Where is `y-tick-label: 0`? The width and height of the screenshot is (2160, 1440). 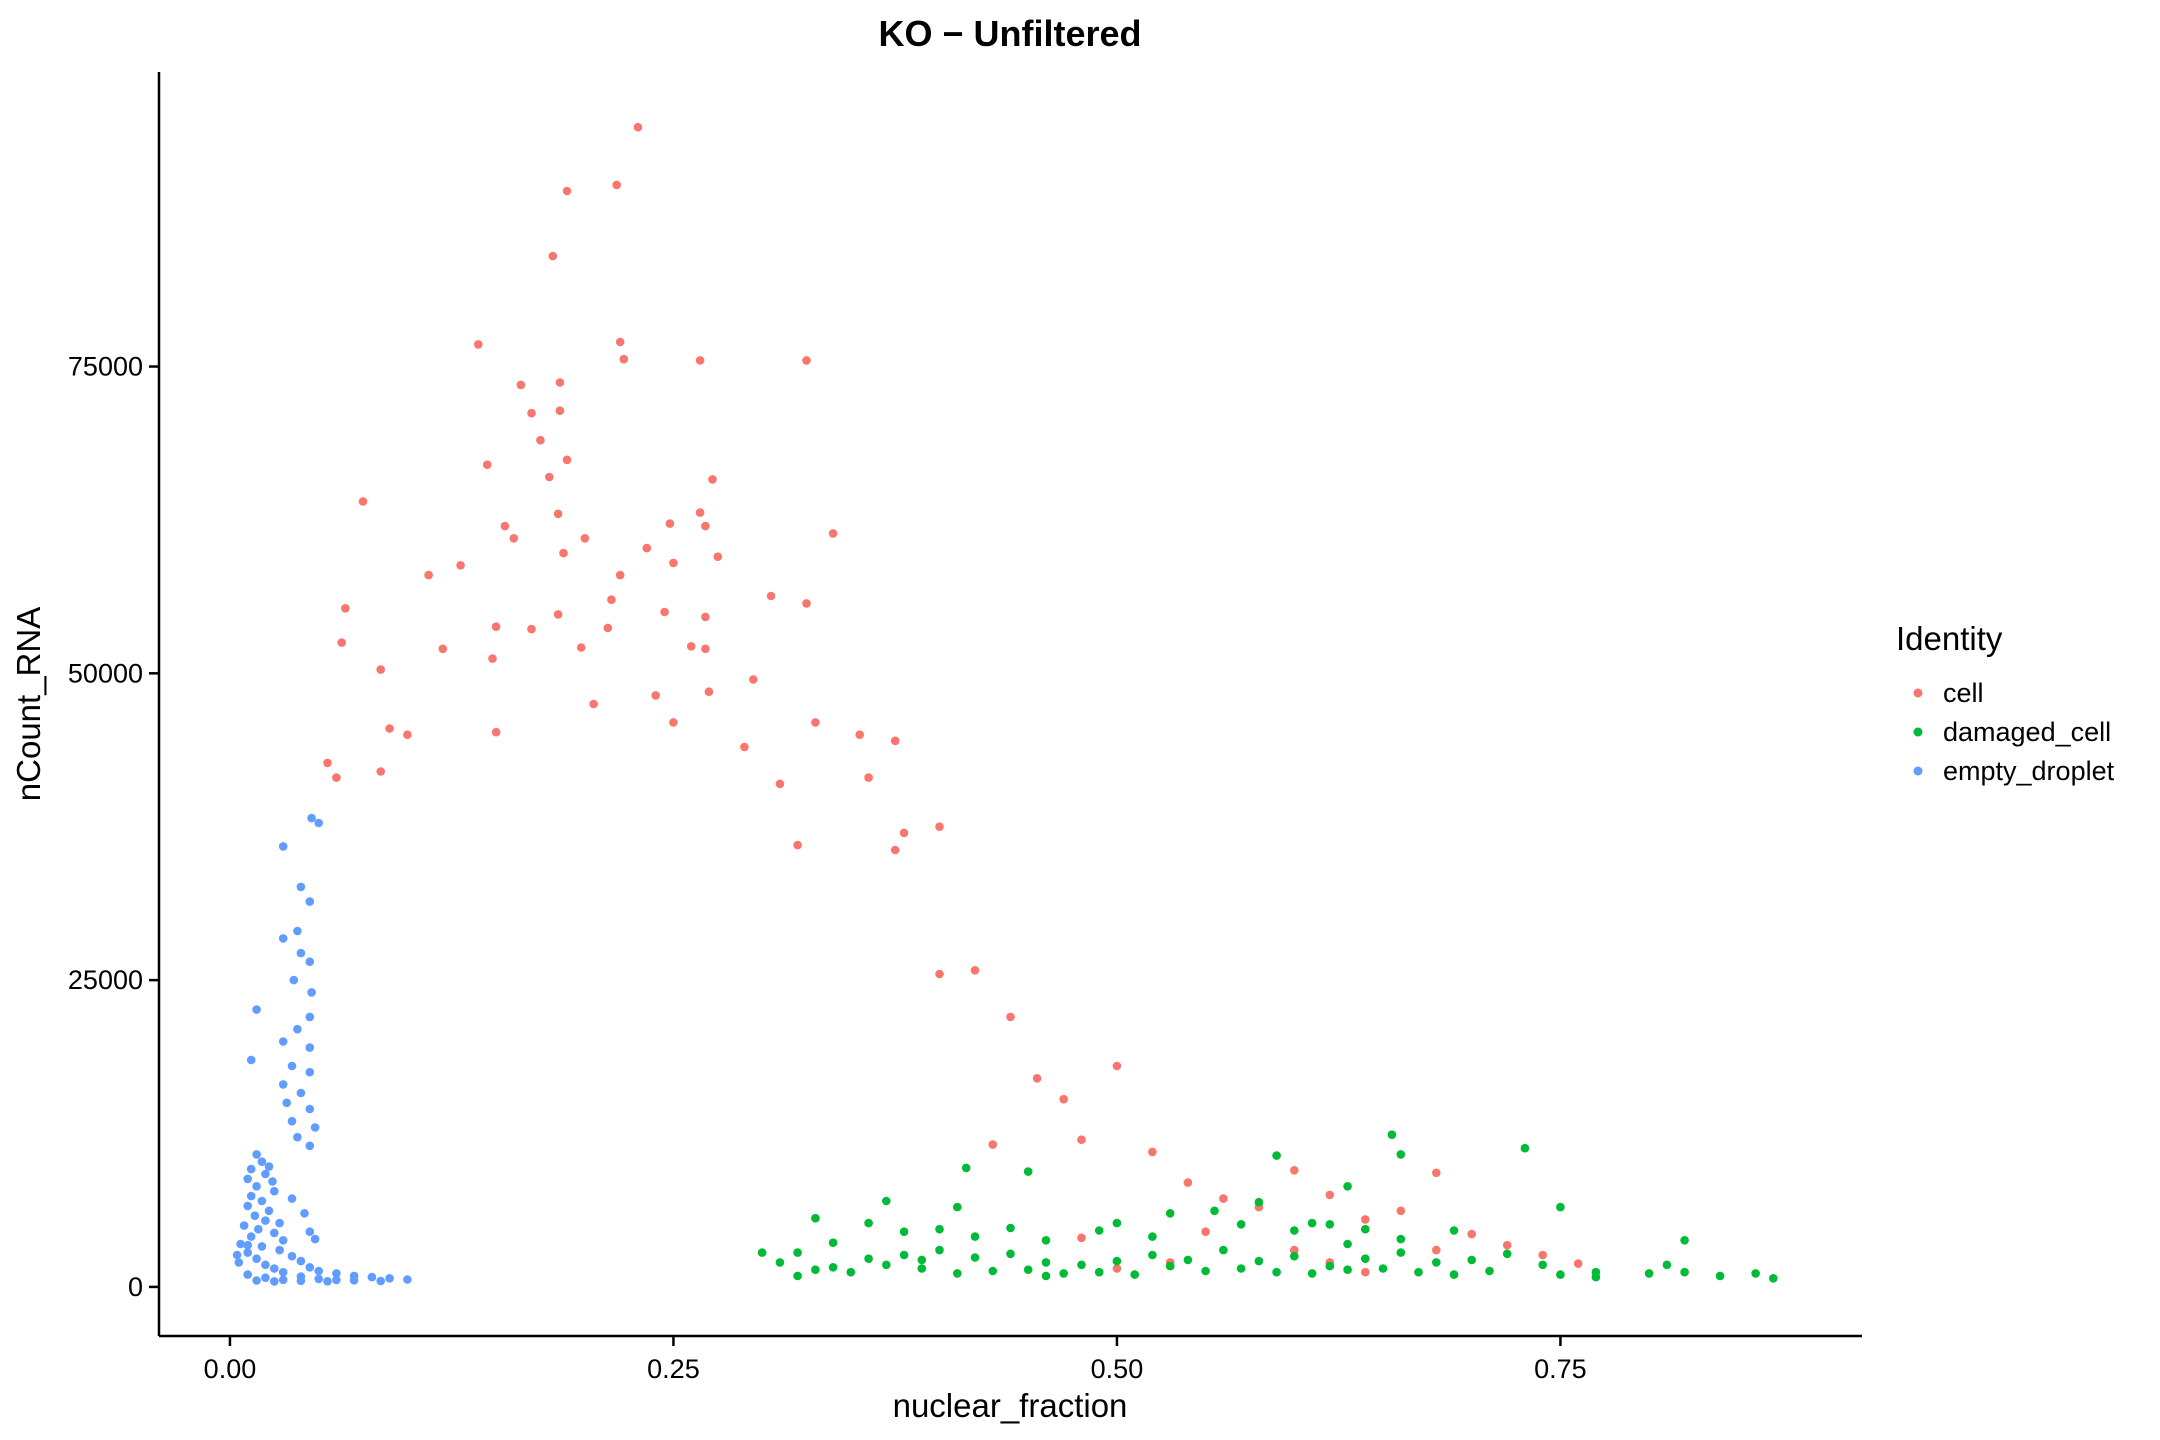 y-tick-label: 0 is located at coordinates (135, 1287).